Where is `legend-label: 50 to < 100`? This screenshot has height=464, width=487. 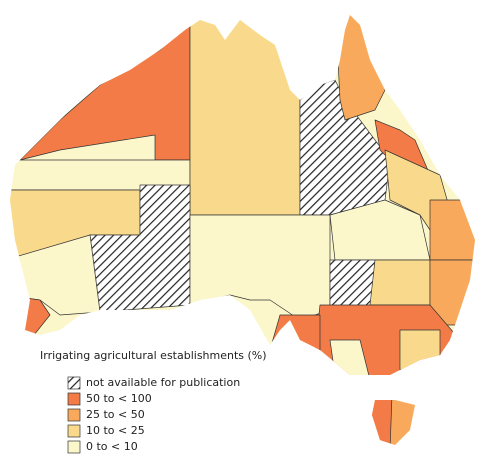 legend-label: 50 to < 100 is located at coordinates (119, 398).